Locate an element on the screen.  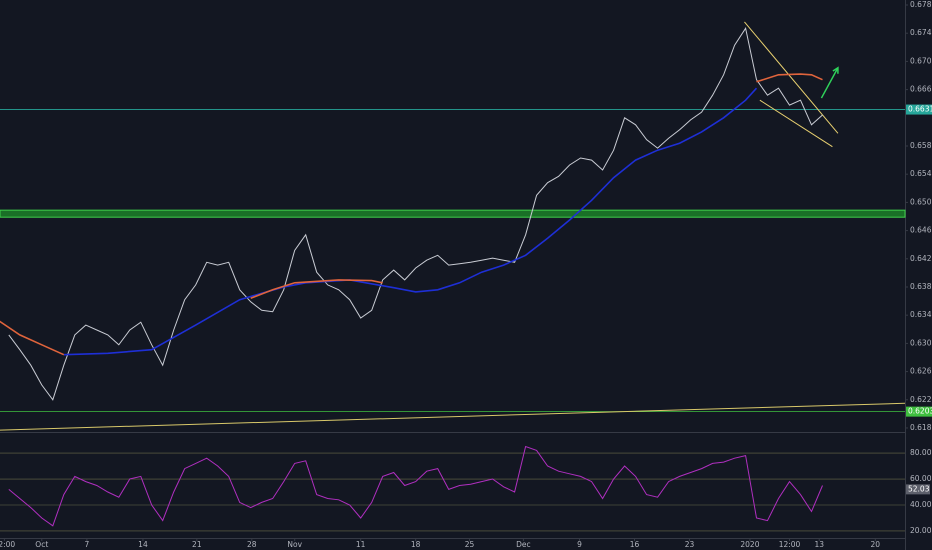
y-tick-label: 0.64200 is located at coordinates (921, 258).